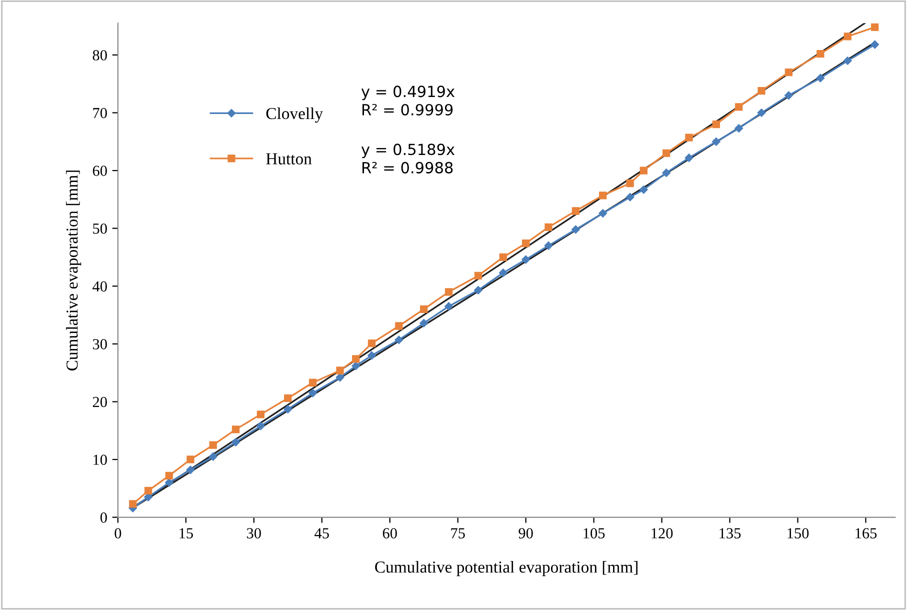 The image size is (907, 610). Describe the element at coordinates (186, 533) in the screenshot. I see `x-tick-label: 15` at that location.